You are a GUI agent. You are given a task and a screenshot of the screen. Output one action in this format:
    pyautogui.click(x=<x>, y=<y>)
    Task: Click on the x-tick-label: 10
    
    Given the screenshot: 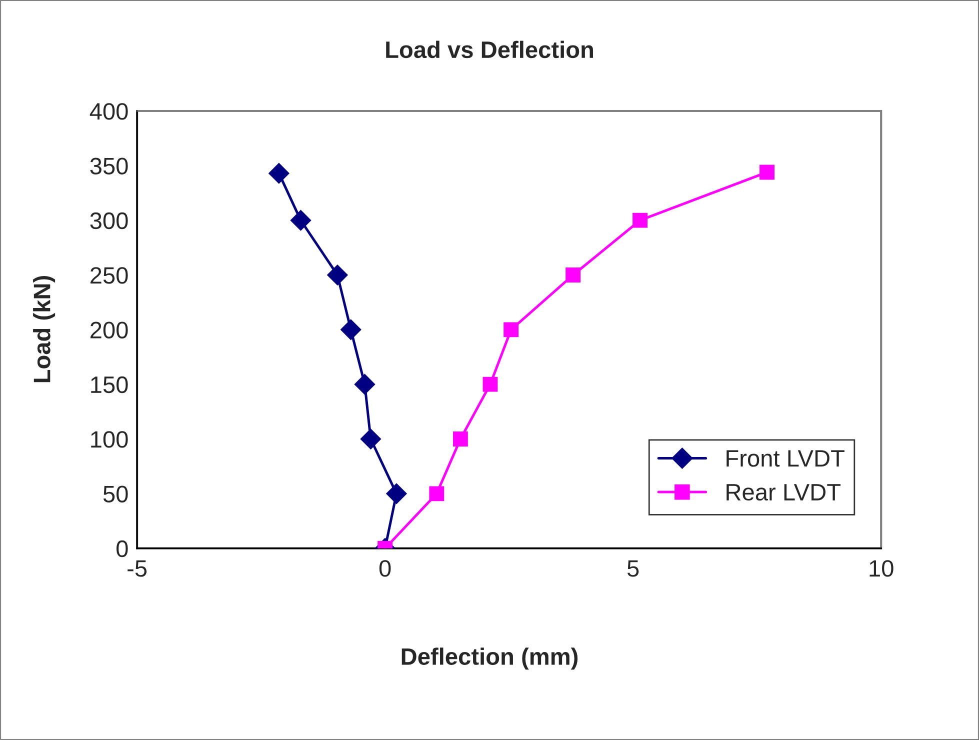 What is the action you would take?
    pyautogui.click(x=882, y=568)
    